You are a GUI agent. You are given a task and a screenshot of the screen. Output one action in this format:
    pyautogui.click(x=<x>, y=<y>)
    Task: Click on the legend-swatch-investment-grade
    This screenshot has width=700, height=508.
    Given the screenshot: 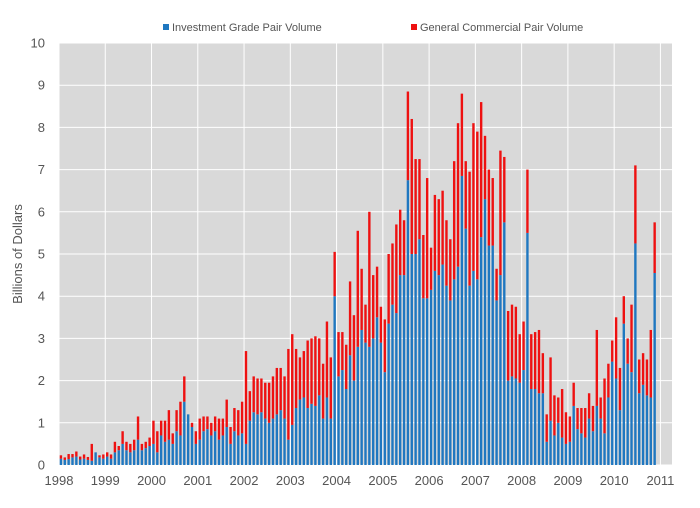 What is the action you would take?
    pyautogui.click(x=166, y=27)
    